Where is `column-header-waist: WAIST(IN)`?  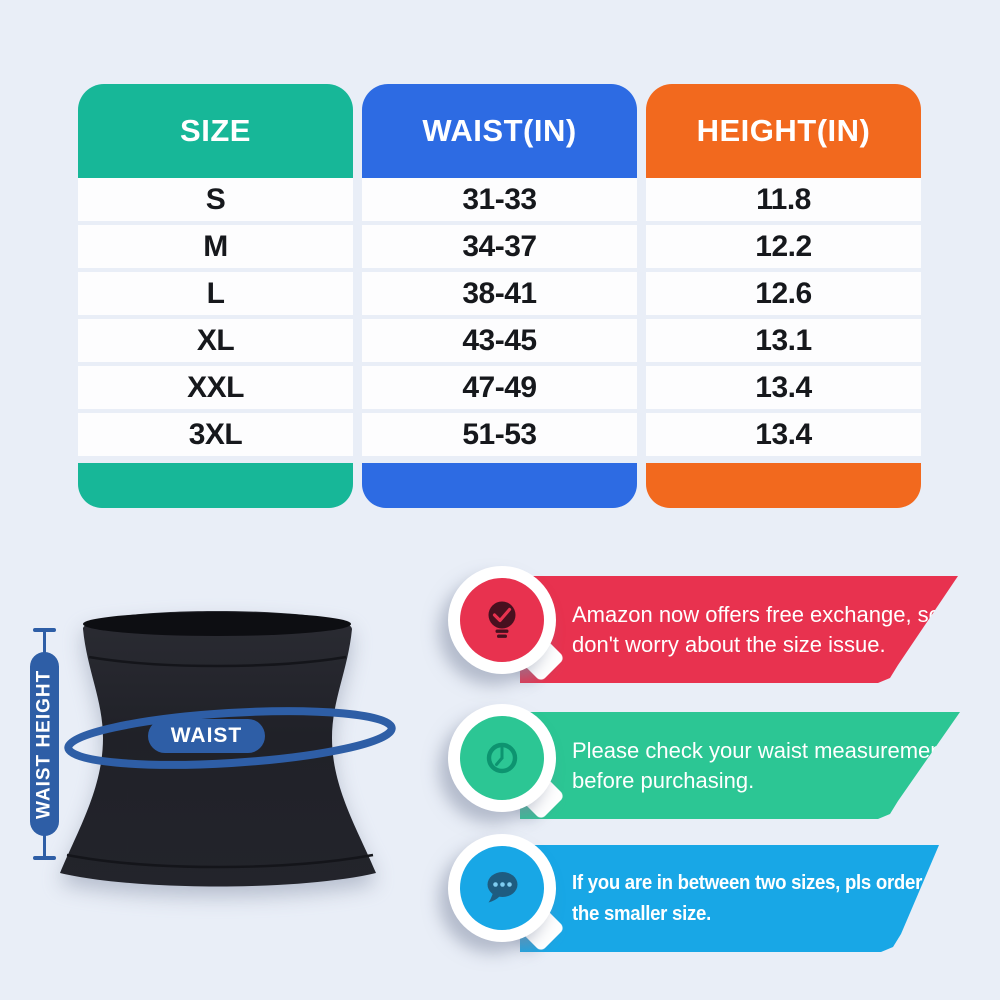
column-header-waist: WAIST(IN) is located at coordinates (499, 131).